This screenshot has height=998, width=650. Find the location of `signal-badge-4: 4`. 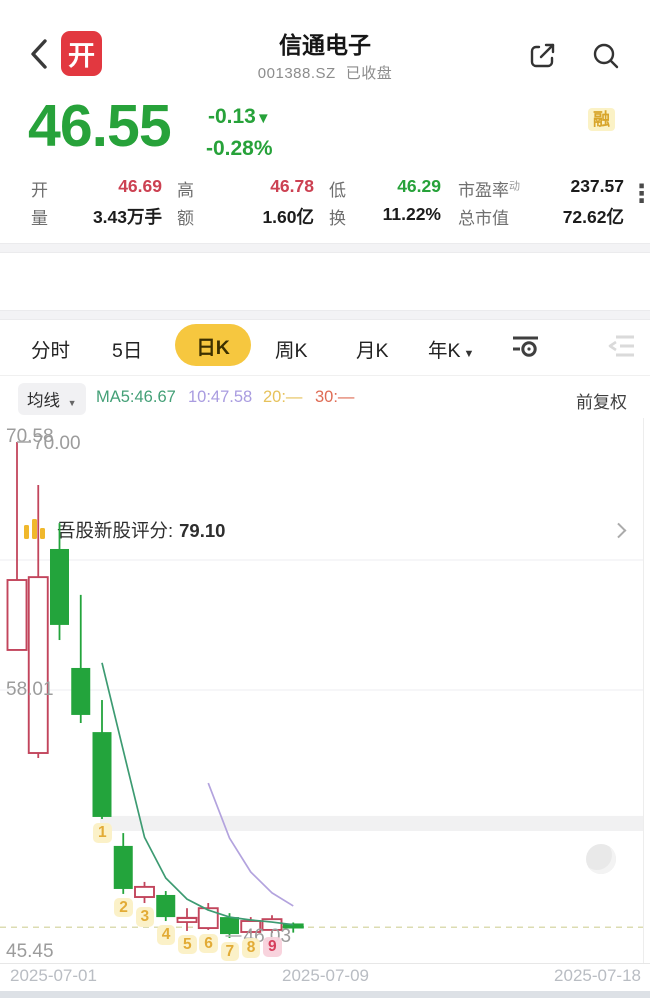

signal-badge-4: 4 is located at coordinates (166, 935).